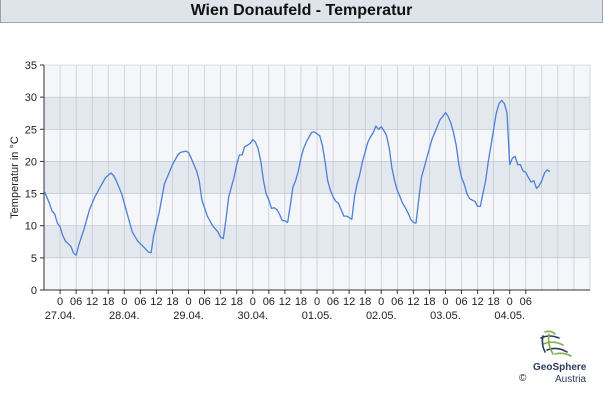 This screenshot has height=400, width=603. What do you see at coordinates (34, 259) in the screenshot?
I see `y-tick-label: 5` at bounding box center [34, 259].